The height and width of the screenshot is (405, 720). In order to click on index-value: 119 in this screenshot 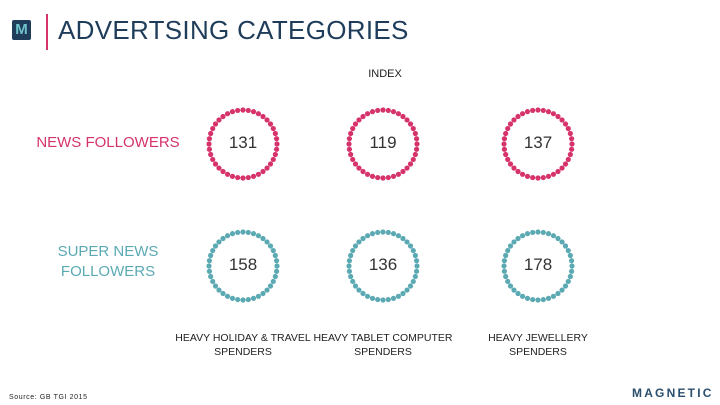, I will do `click(383, 142)`.